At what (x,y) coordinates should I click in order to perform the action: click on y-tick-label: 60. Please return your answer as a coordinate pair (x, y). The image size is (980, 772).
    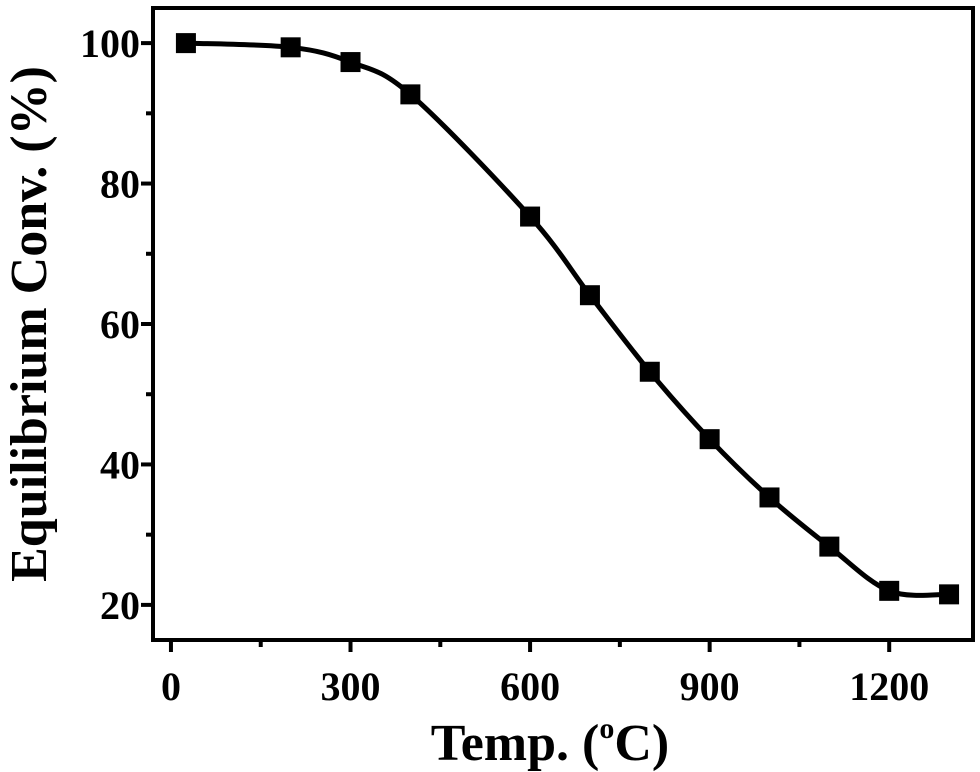
    Looking at the image, I should click on (120, 324).